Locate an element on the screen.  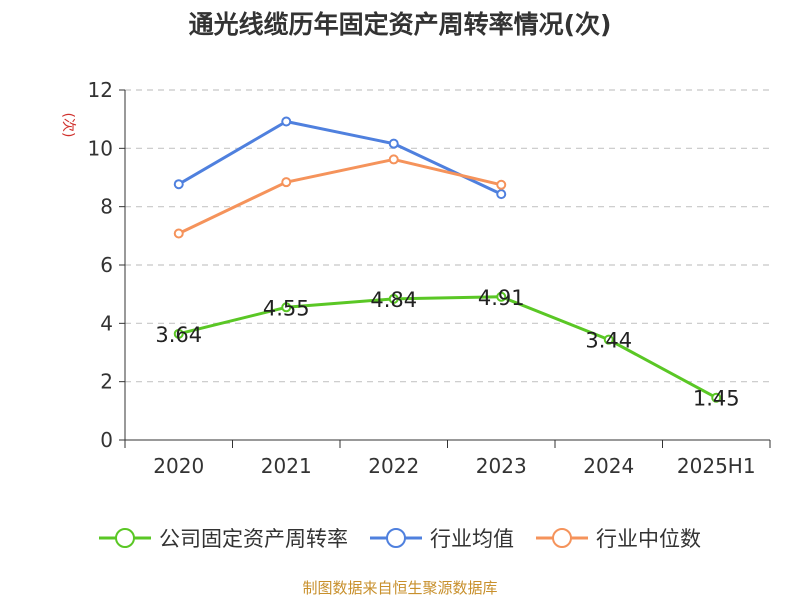
legend-label: 行业中位数 is located at coordinates (648, 539).